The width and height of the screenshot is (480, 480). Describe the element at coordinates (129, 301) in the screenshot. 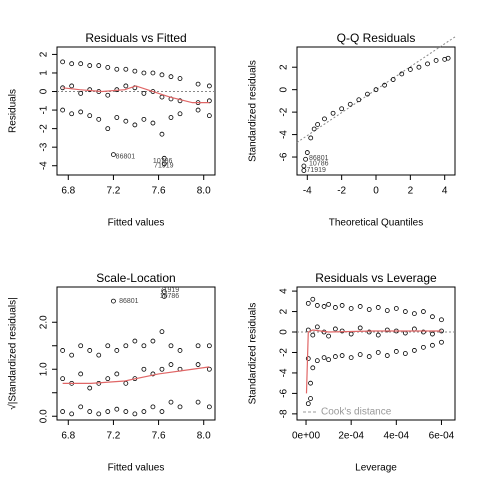

I see `point-label: 86801` at that location.